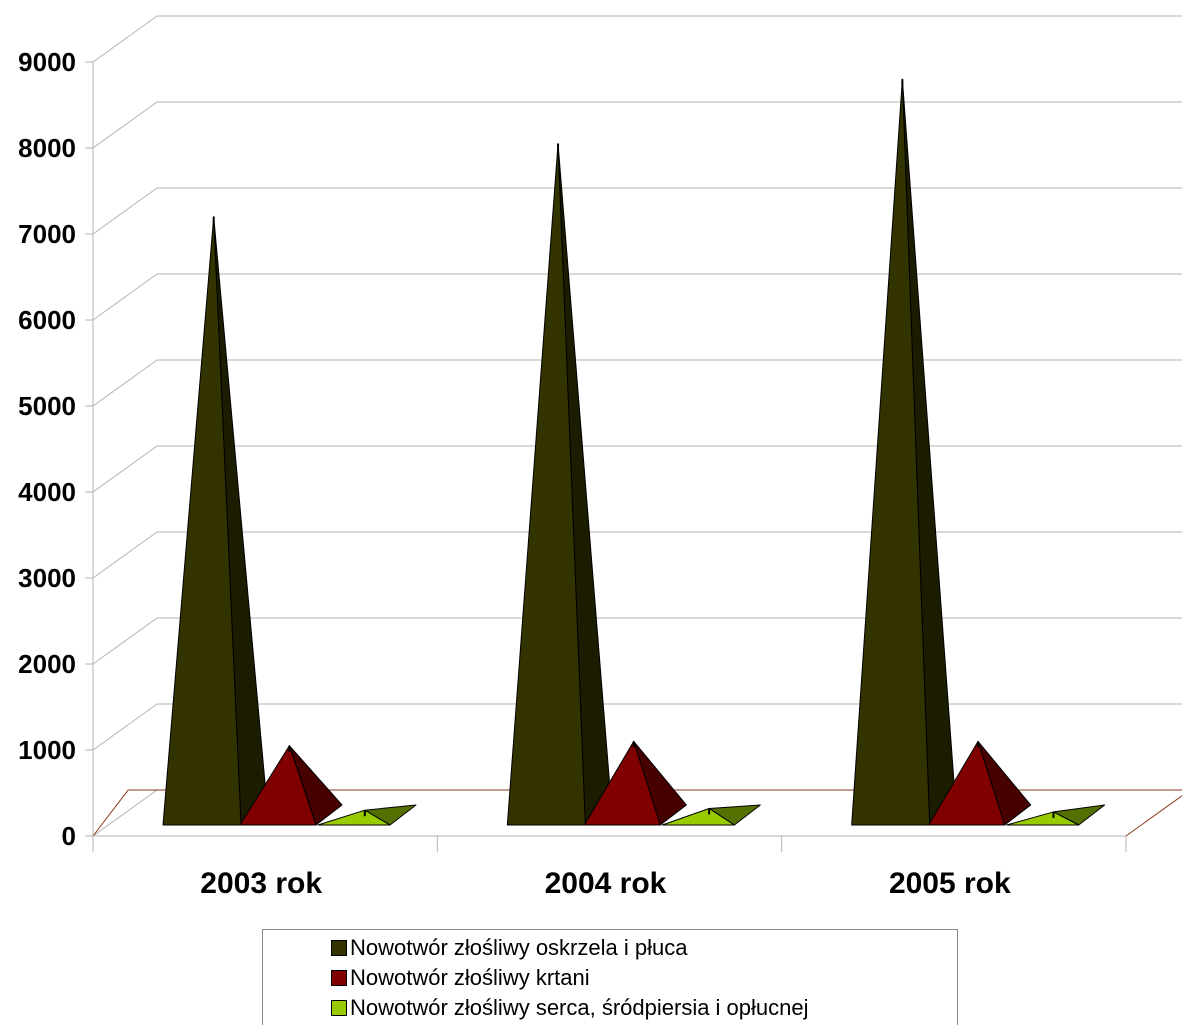 This screenshot has width=1182, height=1025. Describe the element at coordinates (47, 449) in the screenshot. I see `y-tick-labels: 0 1000 2000 3000 4000 5000 6000 7000 8000 9000` at that location.